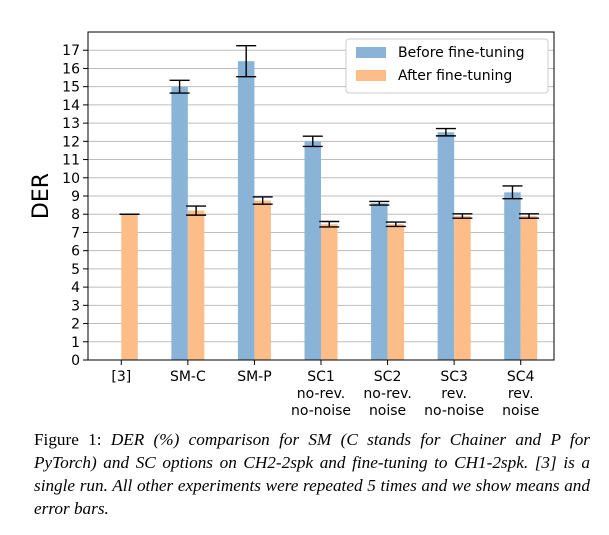 Image resolution: width=609 pixels, height=535 pixels. I want to click on y-tick-label: 4, so click(75, 288).